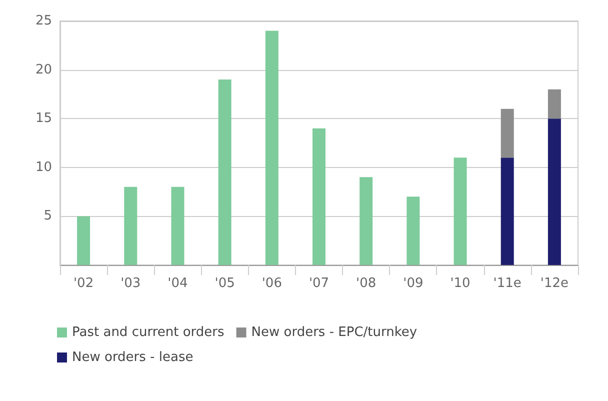  I want to click on x-tick-label: '02, so click(83, 283).